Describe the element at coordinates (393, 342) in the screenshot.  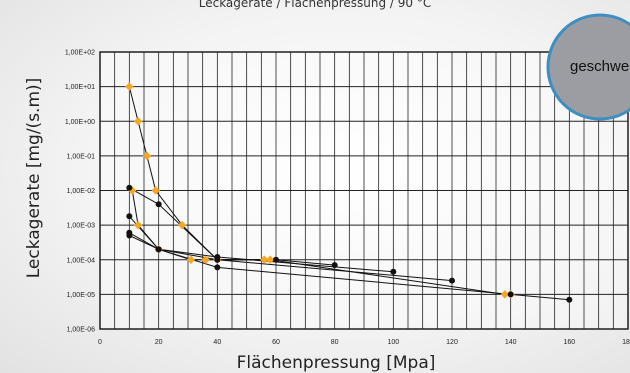
I see `x-tick-label: 100` at that location.